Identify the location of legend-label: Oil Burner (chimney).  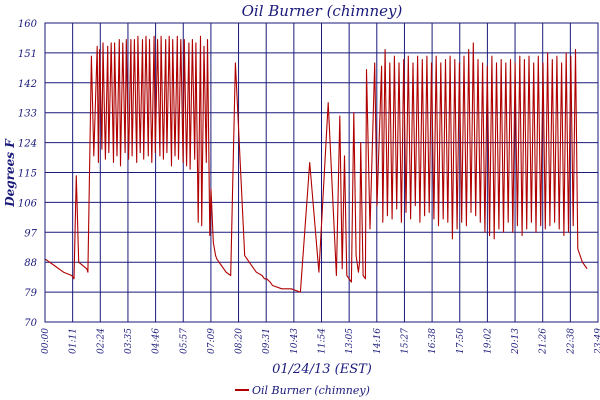
(311, 390).